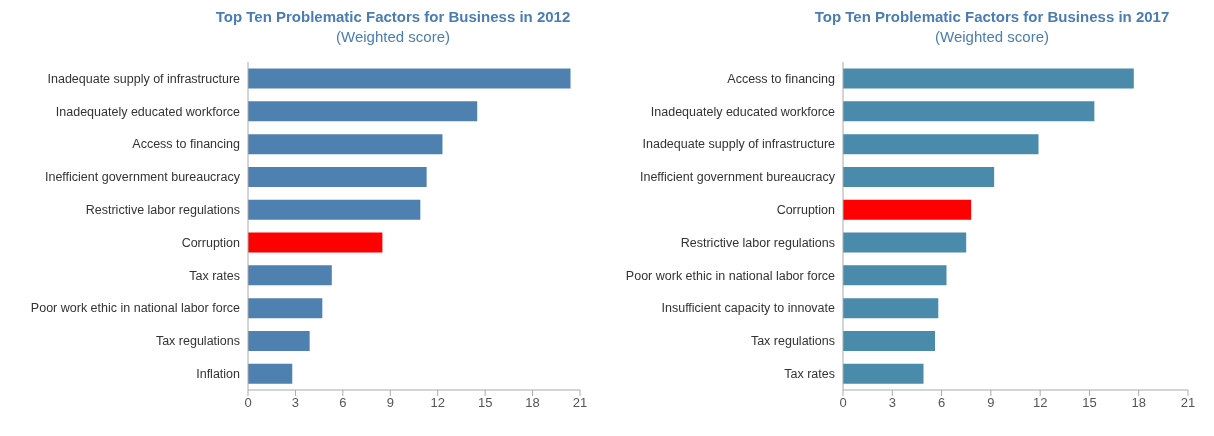 Image resolution: width=1214 pixels, height=436 pixels. What do you see at coordinates (218, 374) in the screenshot?
I see `y-tick-label: Inflation` at bounding box center [218, 374].